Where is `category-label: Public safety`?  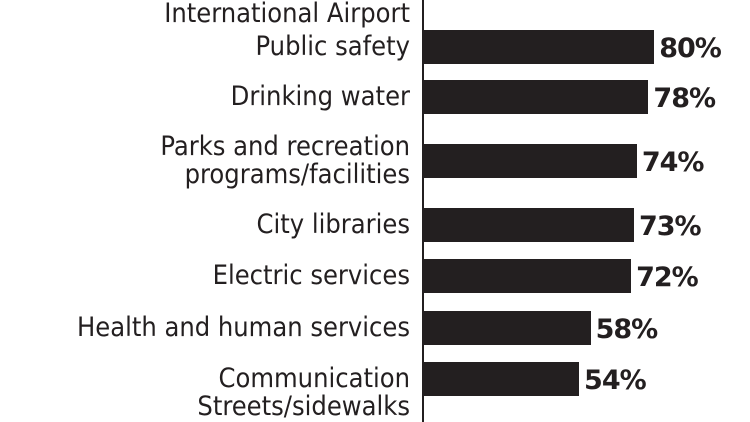 category-label: Public safety is located at coordinates (333, 47).